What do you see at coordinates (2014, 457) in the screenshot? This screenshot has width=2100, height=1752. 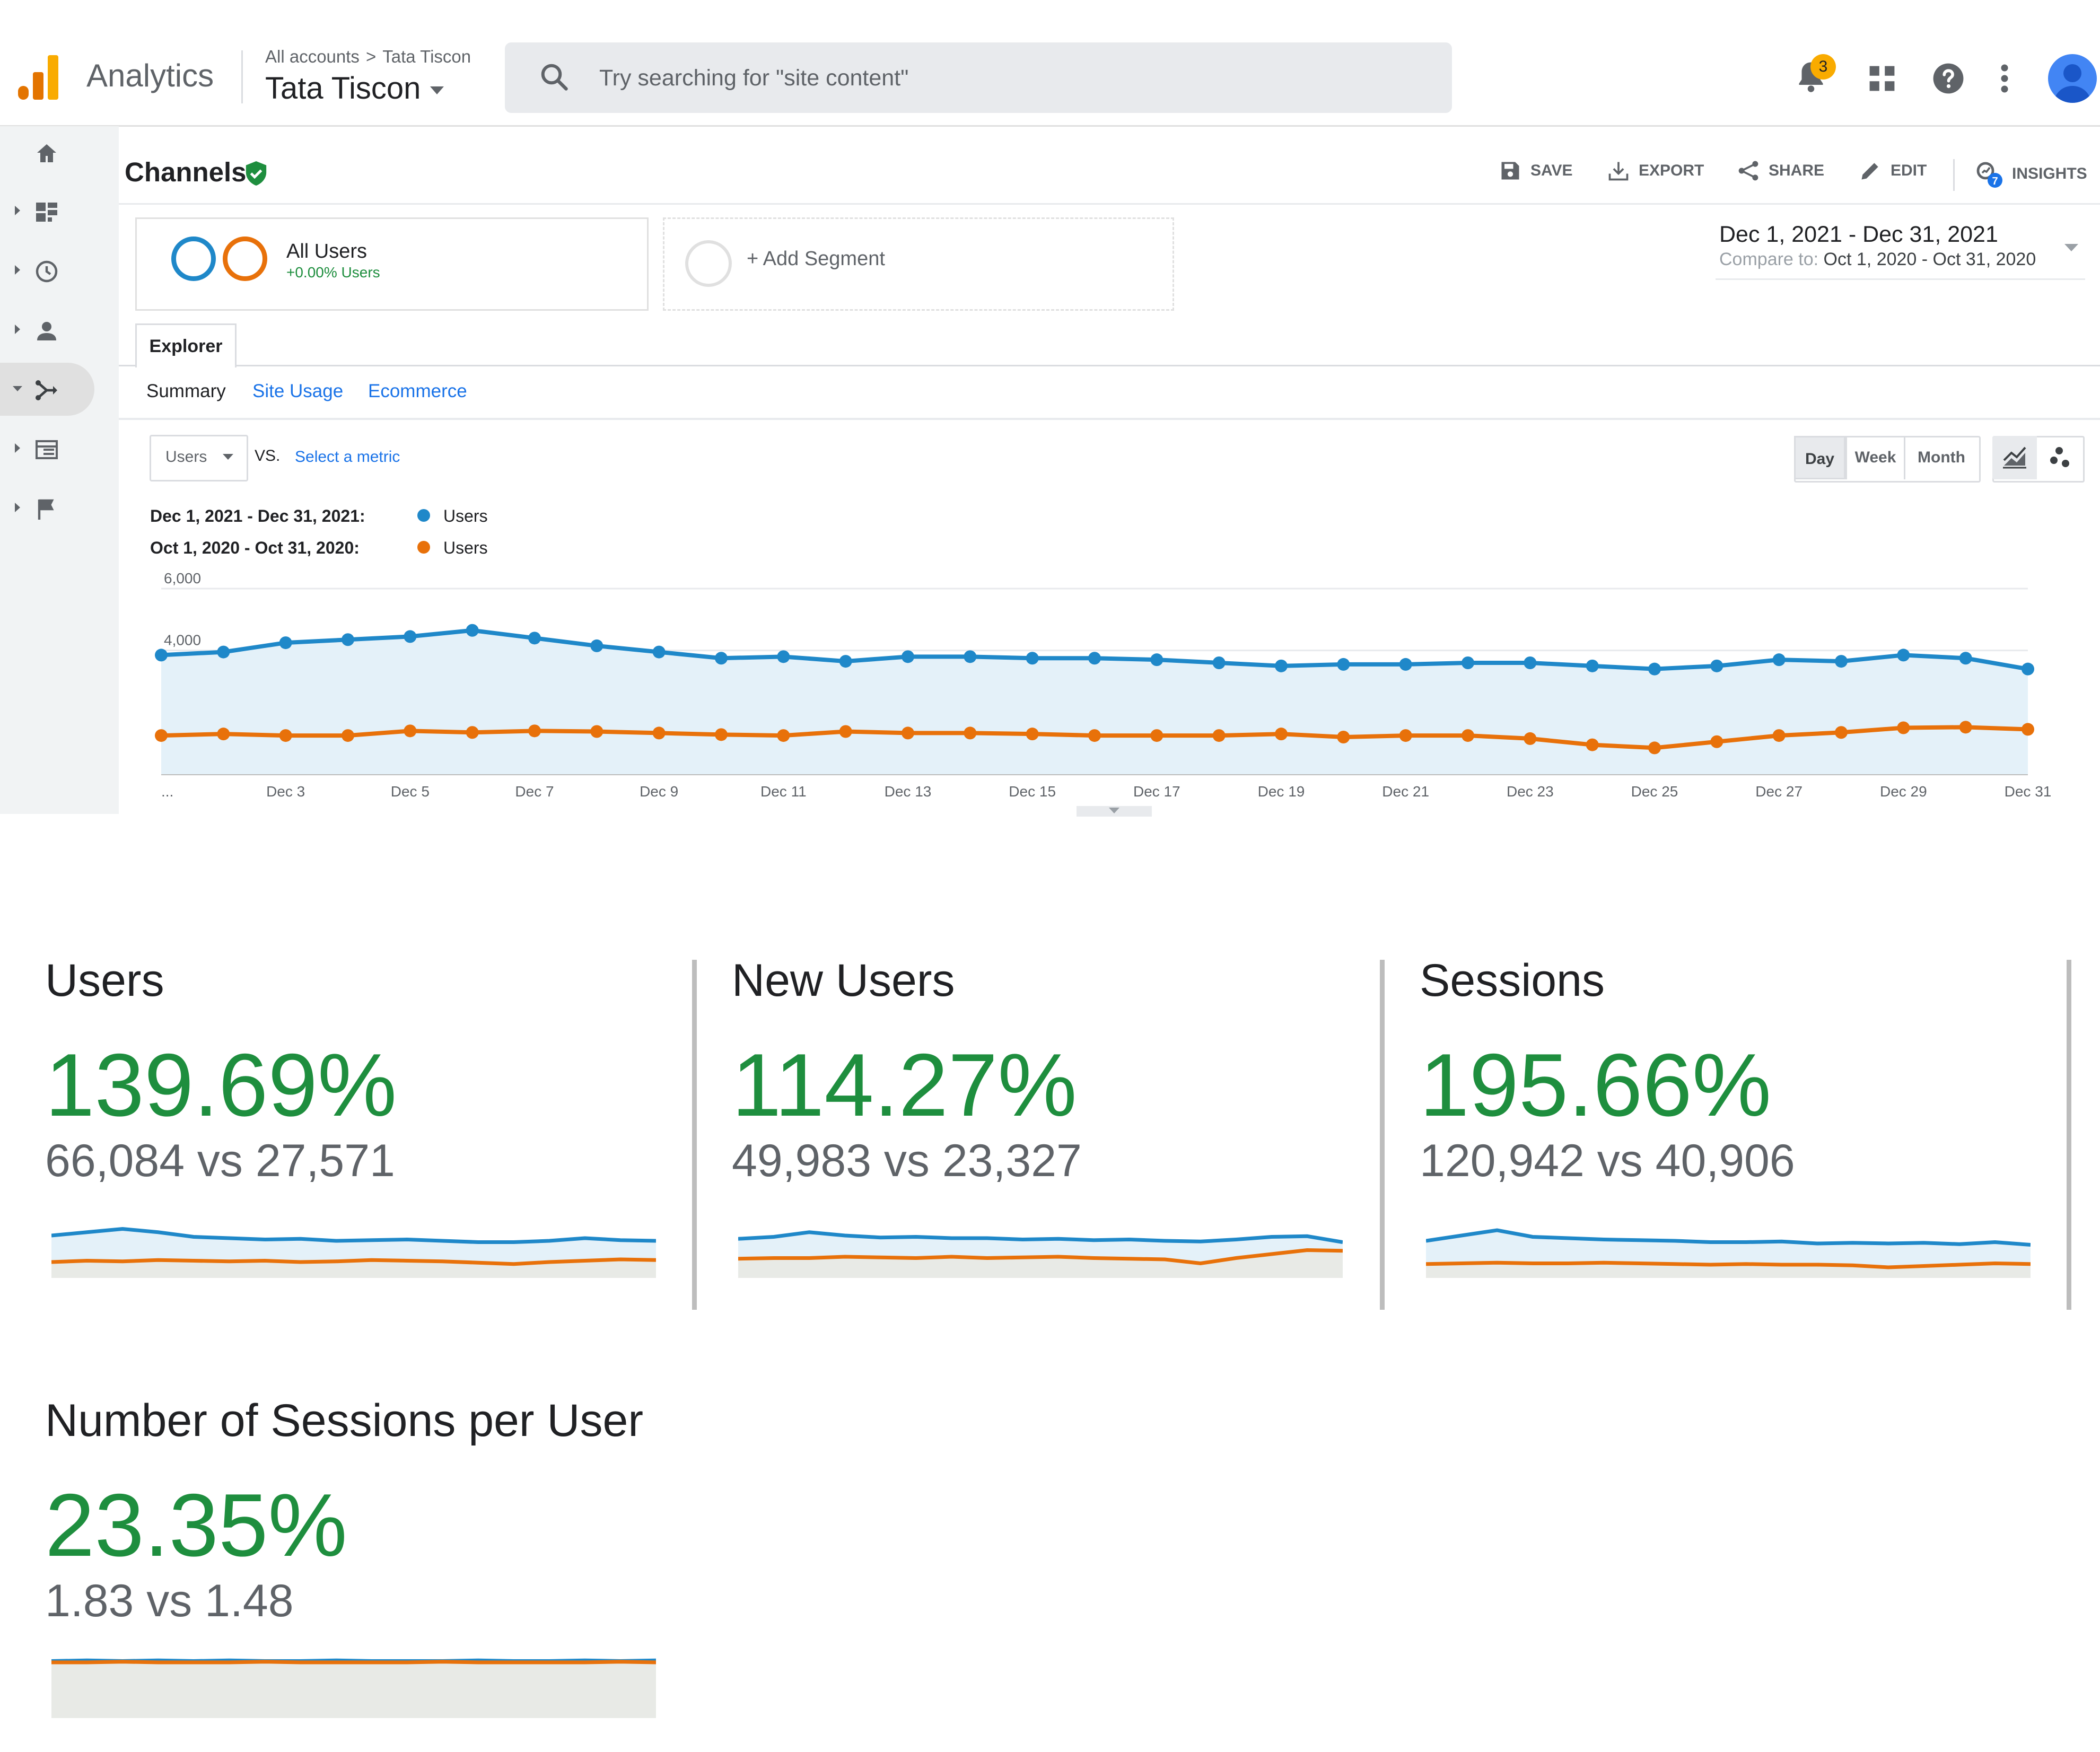 I see `line-chart-view-button` at bounding box center [2014, 457].